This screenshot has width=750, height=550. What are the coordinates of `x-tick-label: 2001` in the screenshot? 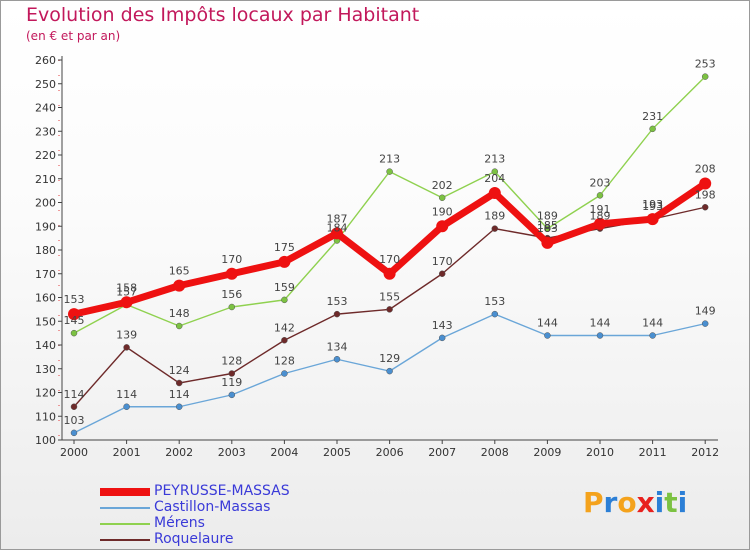 It's located at (127, 452).